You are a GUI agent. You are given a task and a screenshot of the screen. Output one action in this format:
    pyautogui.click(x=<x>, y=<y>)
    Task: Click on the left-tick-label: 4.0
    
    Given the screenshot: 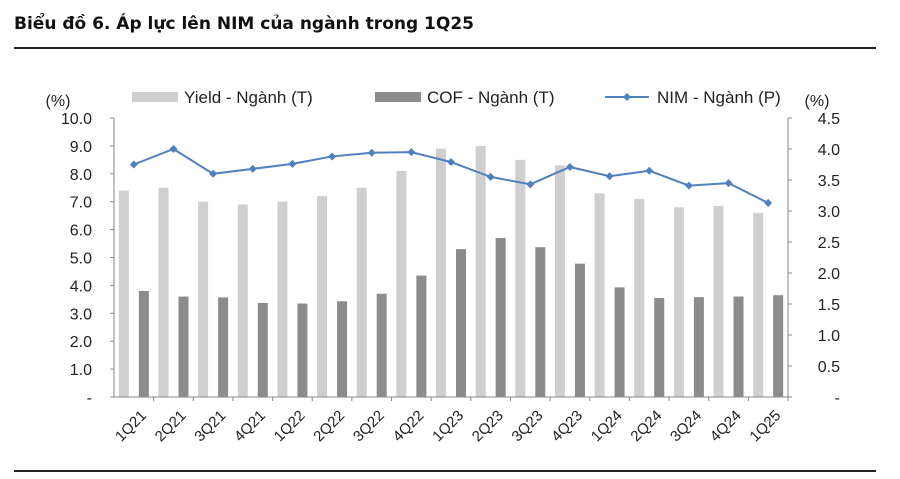 What is the action you would take?
    pyautogui.click(x=81, y=286)
    